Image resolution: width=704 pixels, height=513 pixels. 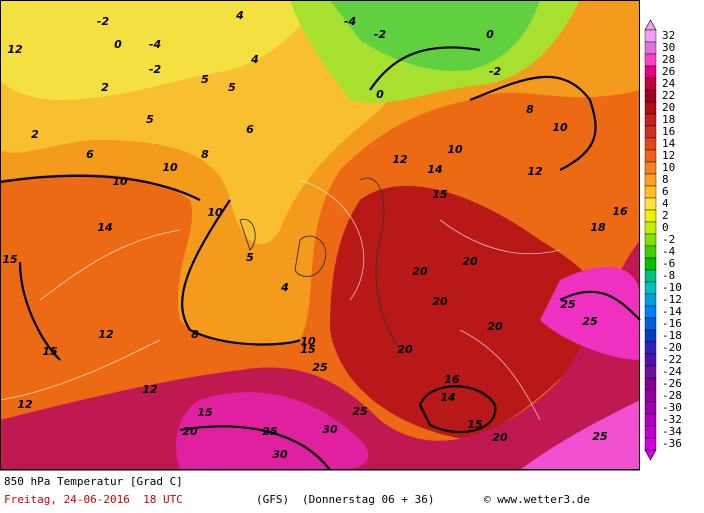 I want to click on legend-label: -4, so click(x=669, y=251).